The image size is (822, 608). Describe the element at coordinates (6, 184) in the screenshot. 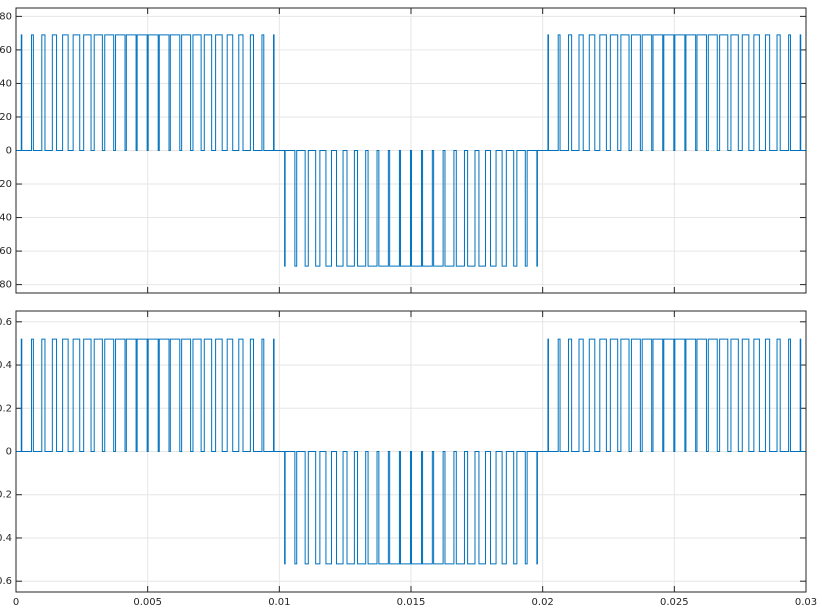

I see `y-tick-label: -20` at that location.